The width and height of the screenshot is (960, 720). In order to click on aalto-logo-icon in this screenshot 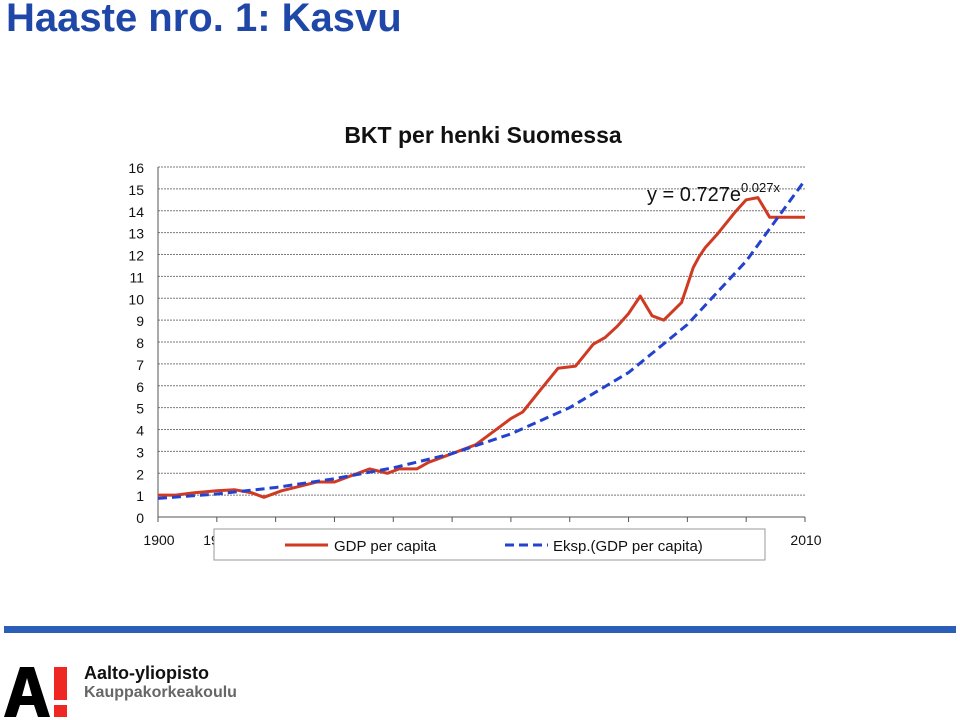, I will do `click(35, 692)`.